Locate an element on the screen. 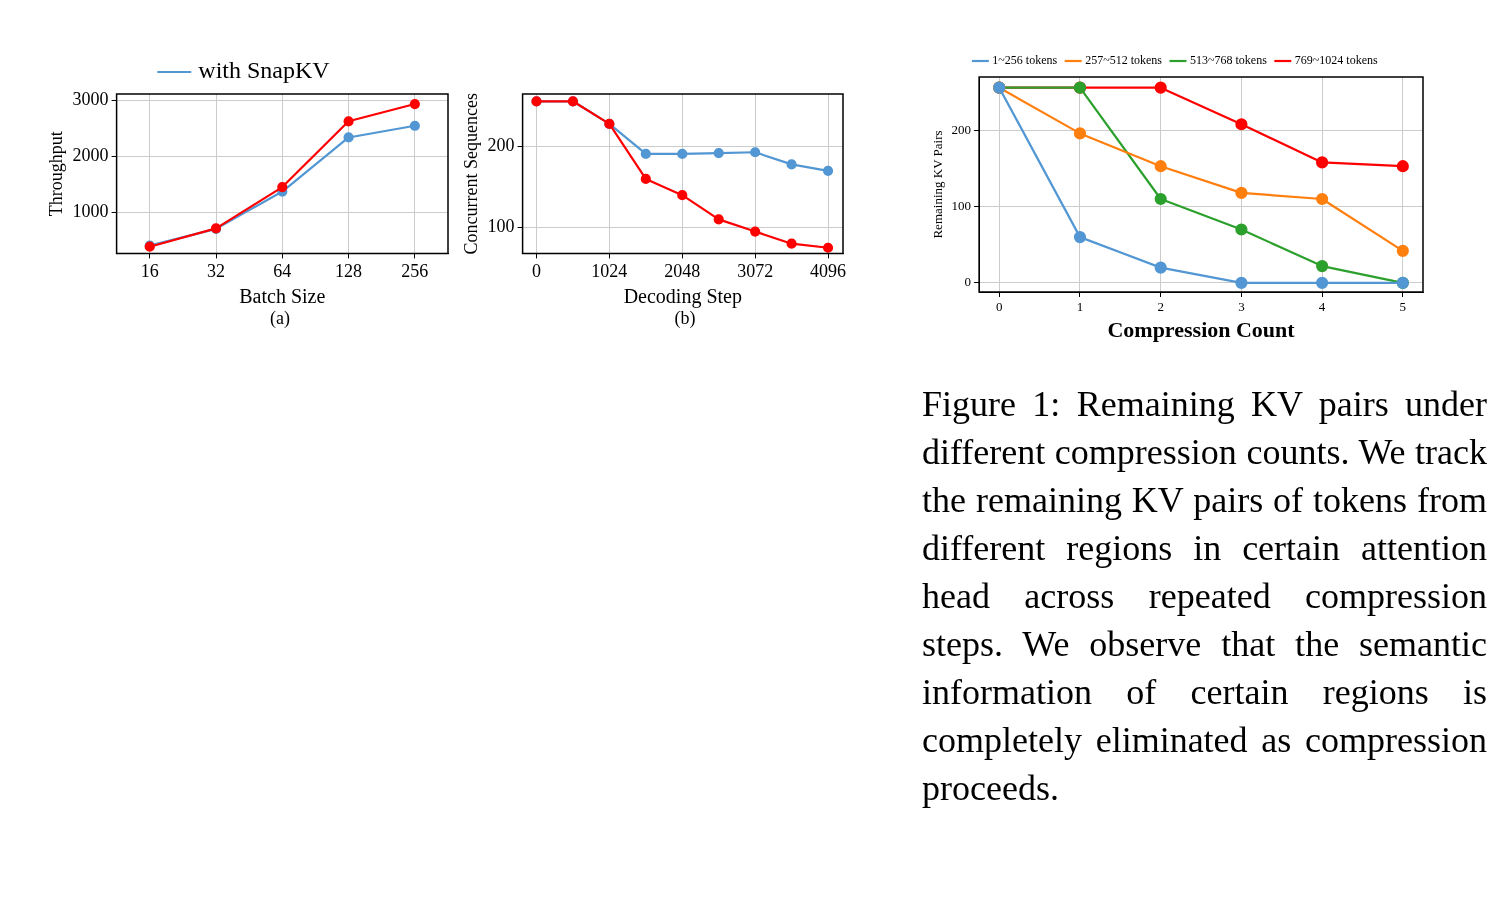 Image resolution: width=1494 pixels, height=920 pixels. legend-label: 769~1024 tokens is located at coordinates (1336, 60).